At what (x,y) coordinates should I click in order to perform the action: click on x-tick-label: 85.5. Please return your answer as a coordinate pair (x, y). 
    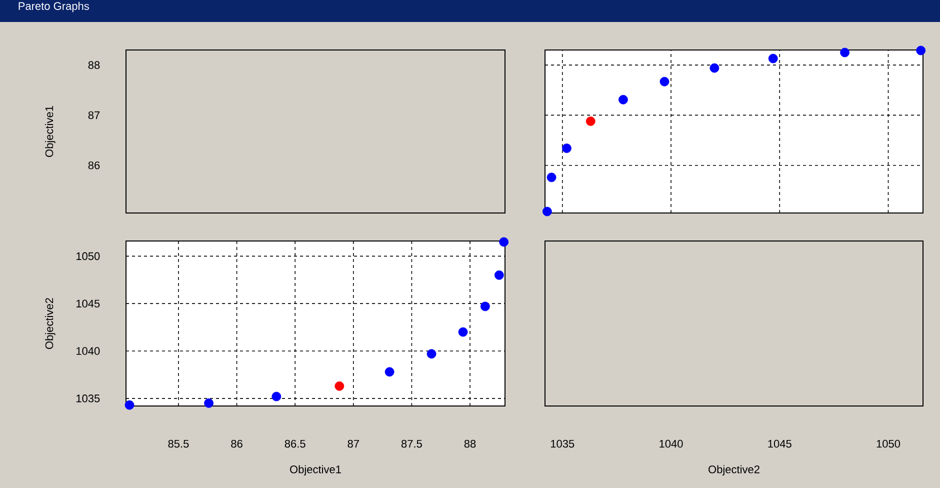
    Looking at the image, I should click on (178, 444).